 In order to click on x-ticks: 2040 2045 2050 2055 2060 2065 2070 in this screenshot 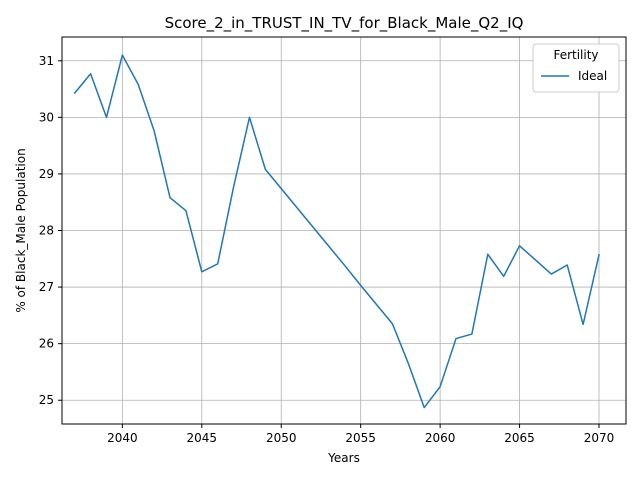, I will do `click(360, 434)`.